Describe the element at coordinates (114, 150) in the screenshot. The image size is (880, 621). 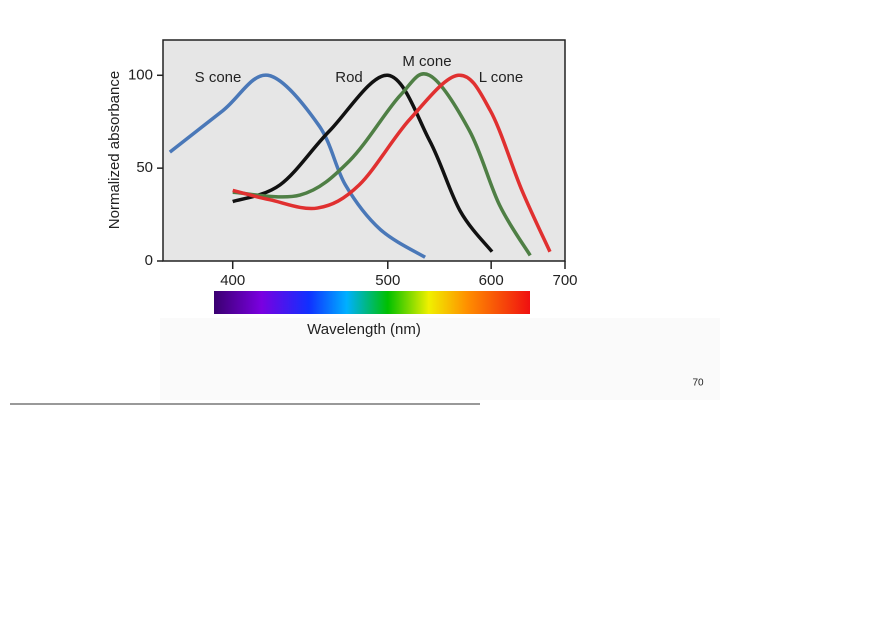
I see `y-axis-label: Normalized absorbance` at that location.